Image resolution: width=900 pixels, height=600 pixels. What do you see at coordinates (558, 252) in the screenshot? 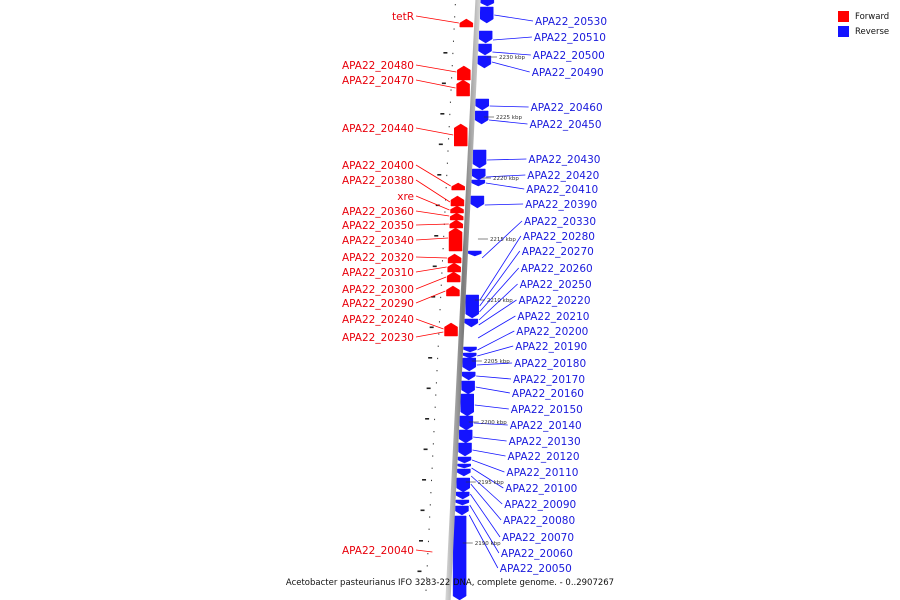
I see `reverse-gene-label: APA22_20270` at bounding box center [558, 252].